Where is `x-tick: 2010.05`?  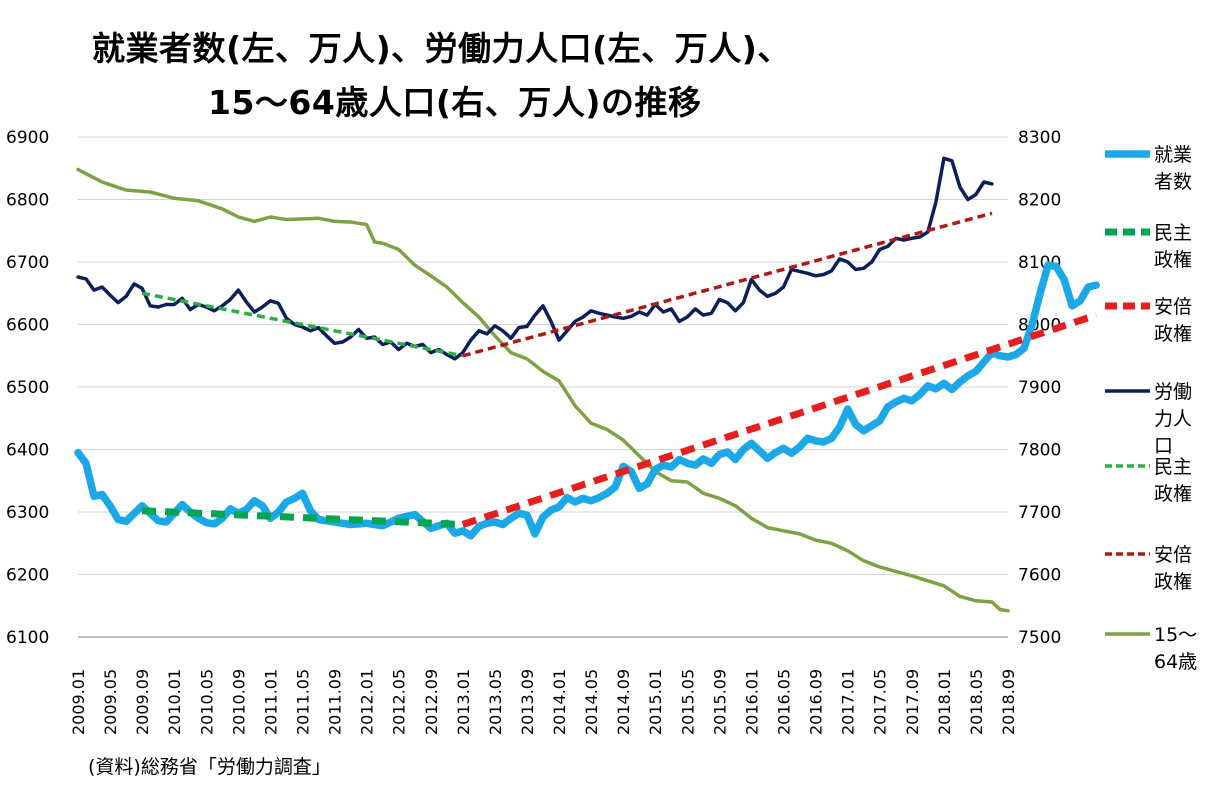 x-tick: 2010.05 is located at coordinates (206, 702).